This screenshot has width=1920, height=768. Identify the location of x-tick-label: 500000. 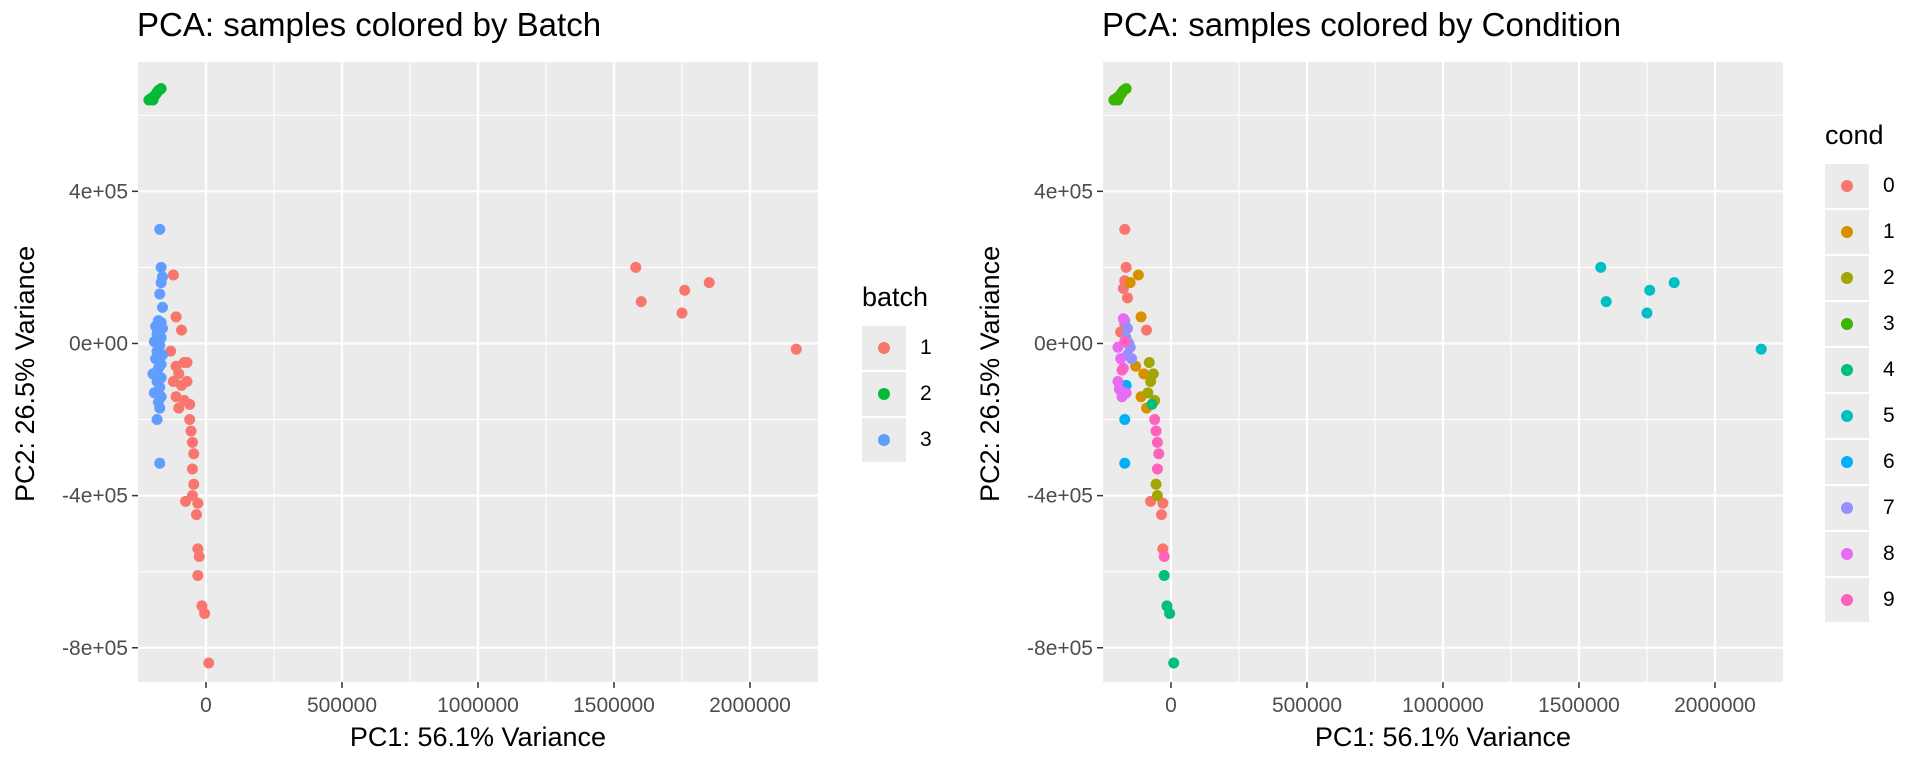
(342, 705).